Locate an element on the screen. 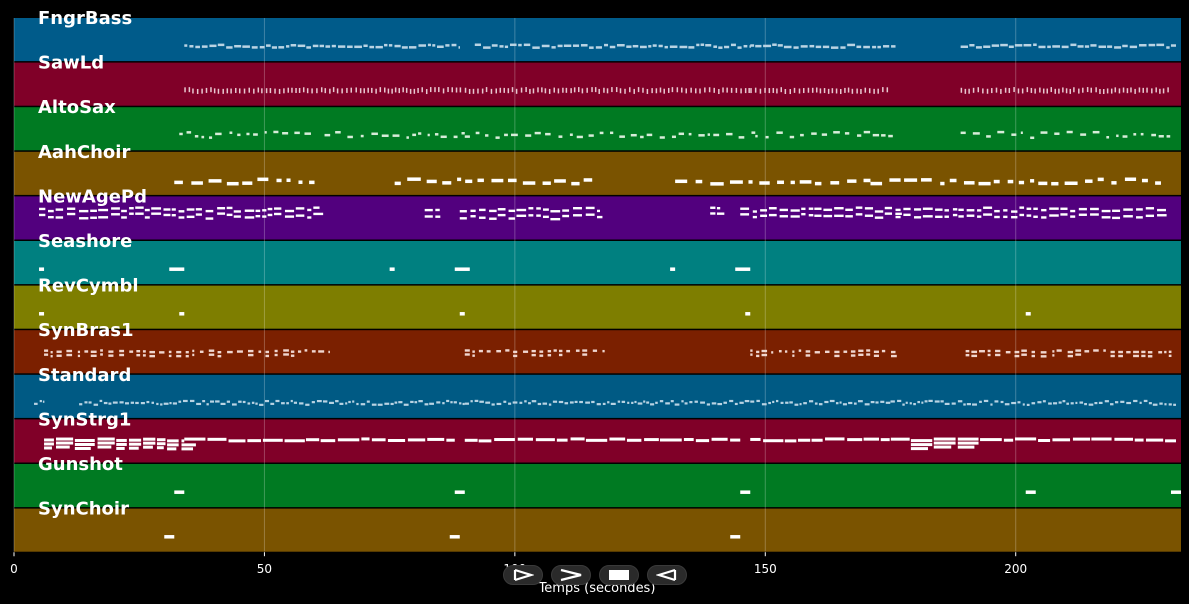  play-button is located at coordinates (523, 575).